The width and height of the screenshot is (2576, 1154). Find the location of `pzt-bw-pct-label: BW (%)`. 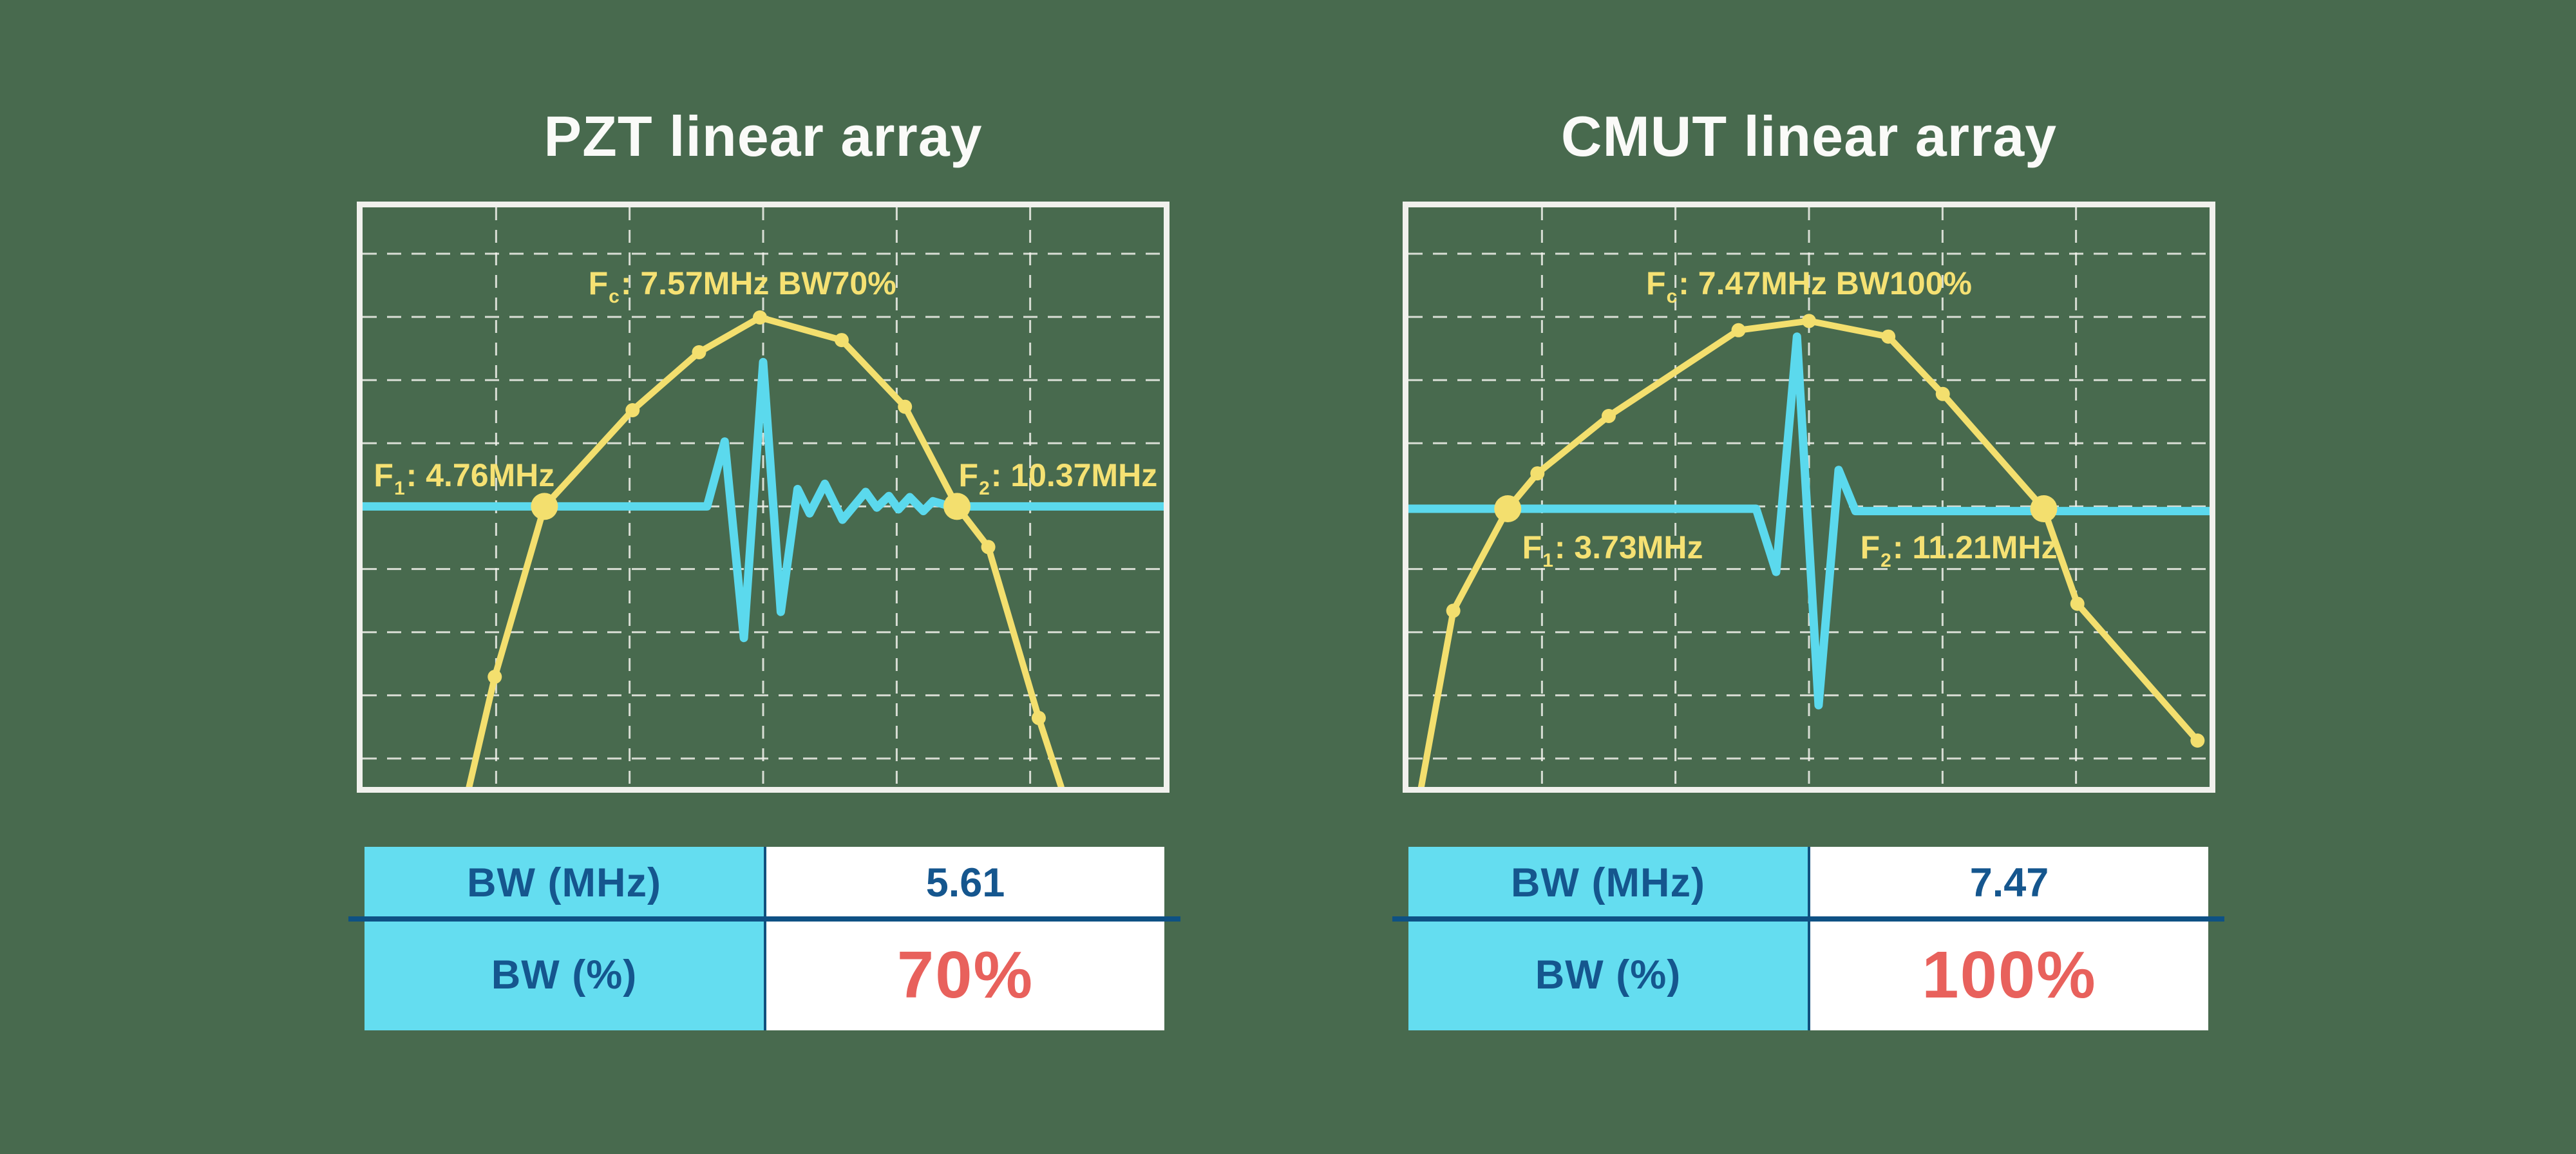

pzt-bw-pct-label: BW (%) is located at coordinates (565, 974).